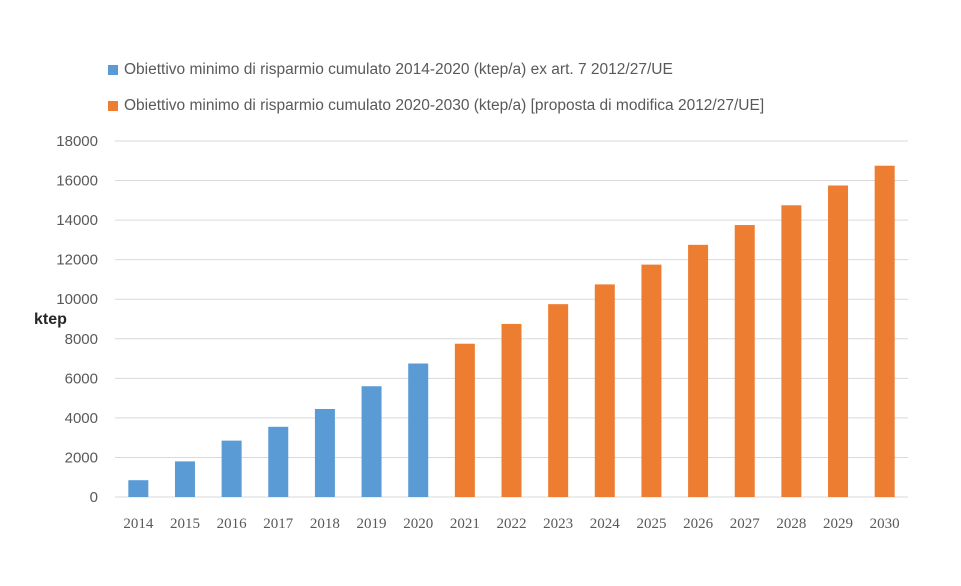 Image resolution: width=961 pixels, height=586 pixels. What do you see at coordinates (324, 452) in the screenshot?
I see `bar-2018` at bounding box center [324, 452].